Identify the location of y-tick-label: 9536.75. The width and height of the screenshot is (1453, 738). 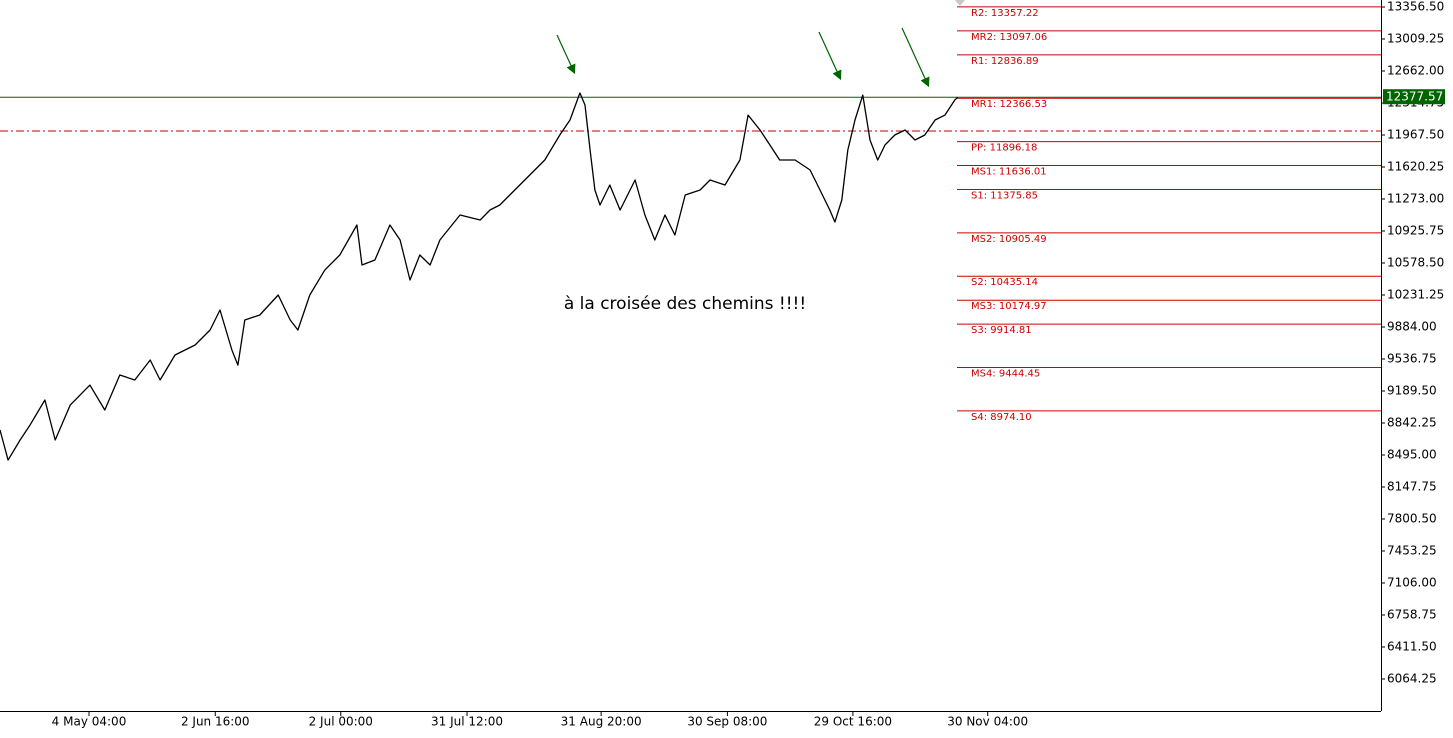
(1412, 359).